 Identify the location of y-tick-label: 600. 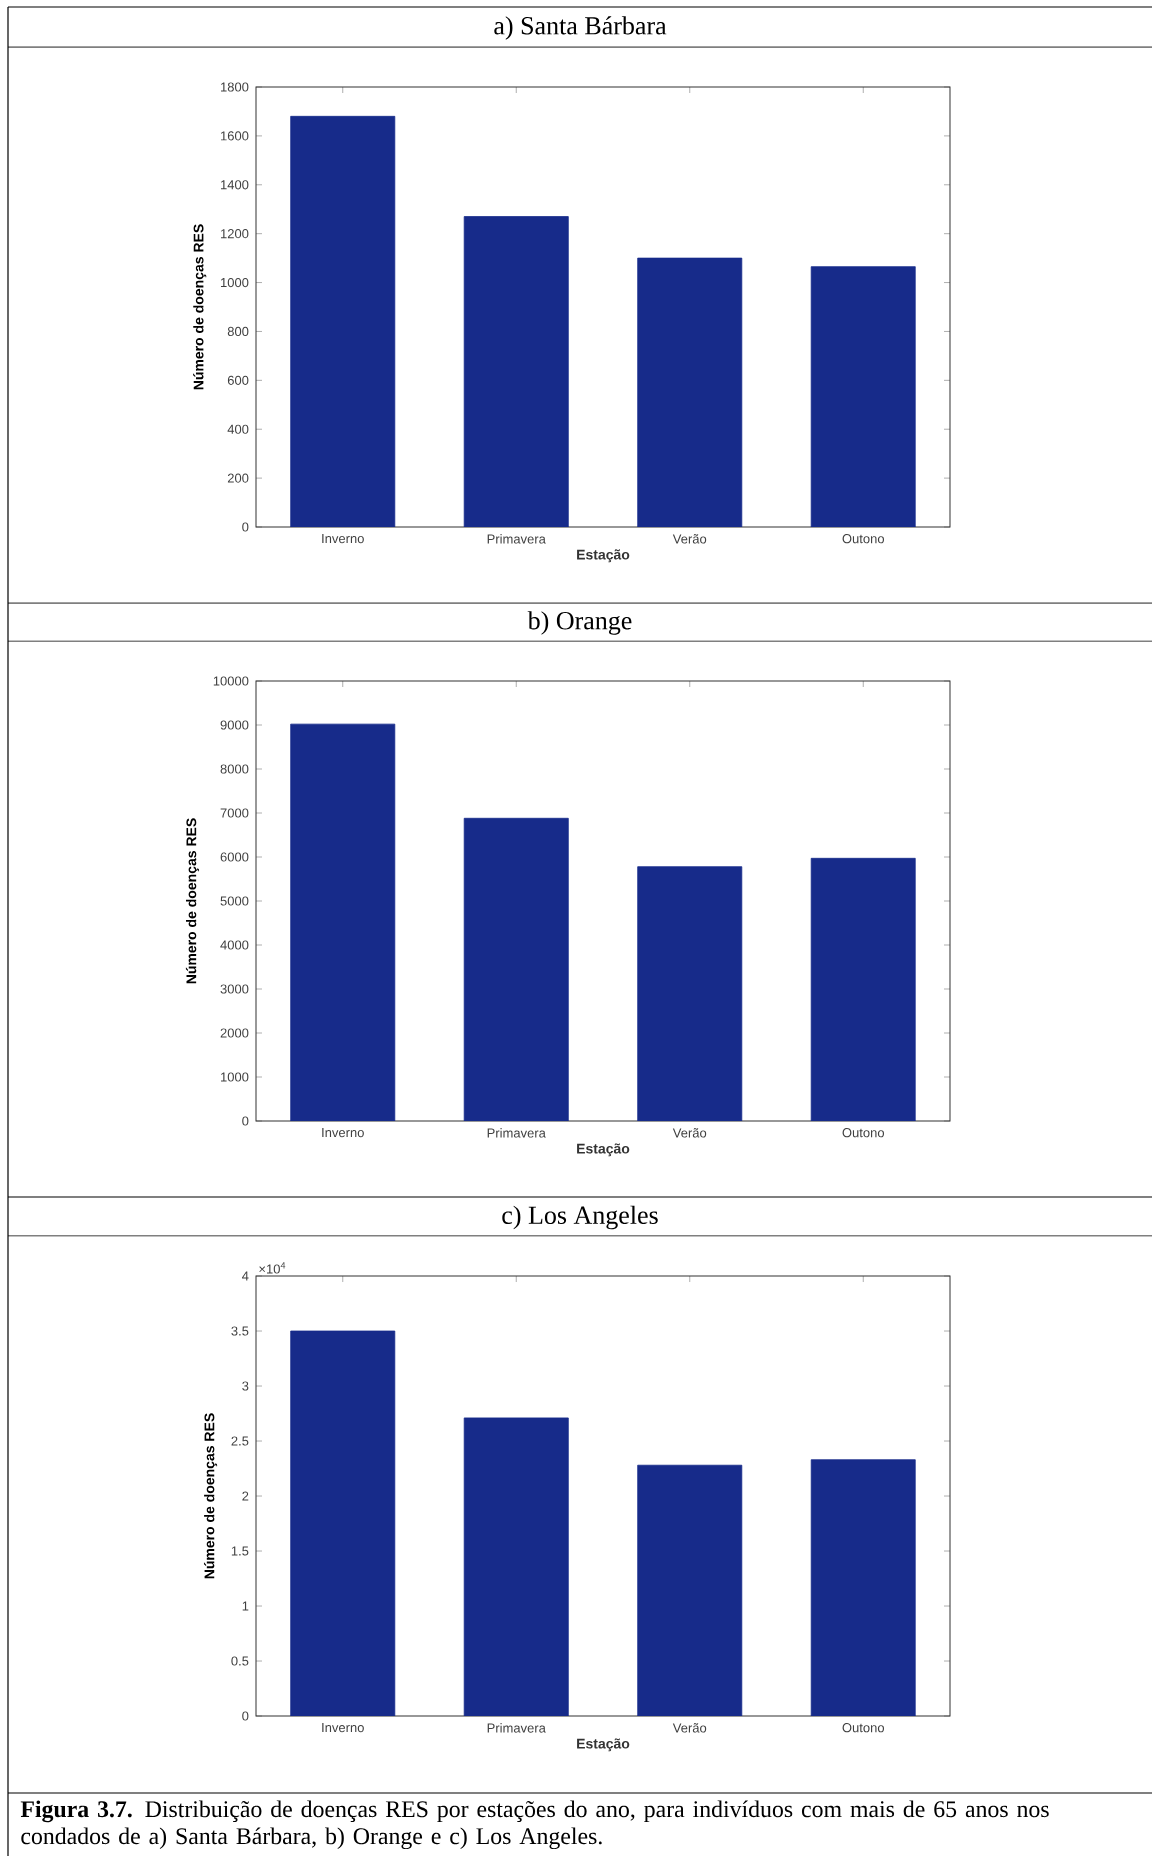
(238, 380).